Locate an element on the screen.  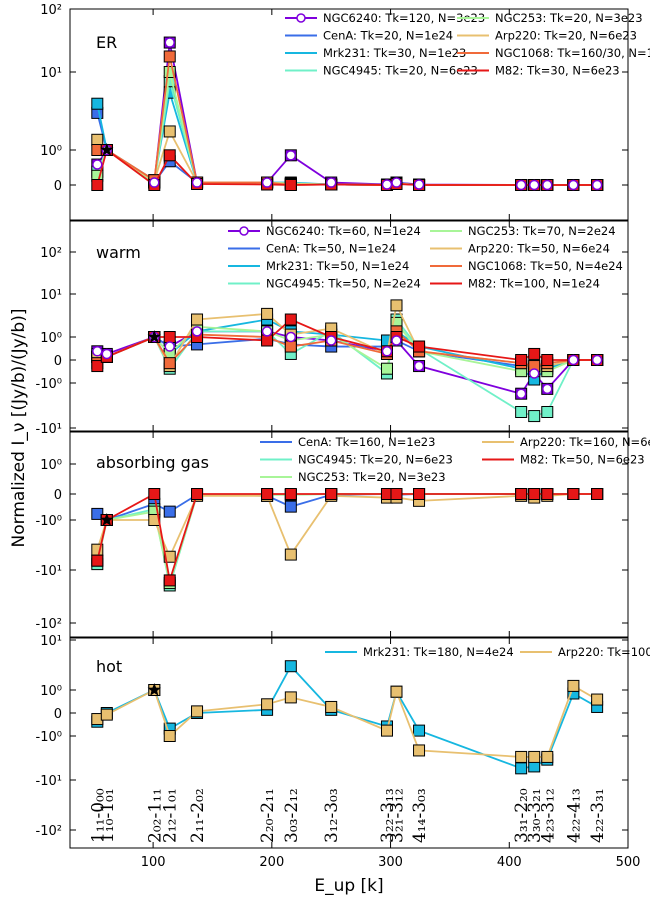
legend-label: Mrk231: Tk=50, N=1e24 is located at coordinates (337, 266).